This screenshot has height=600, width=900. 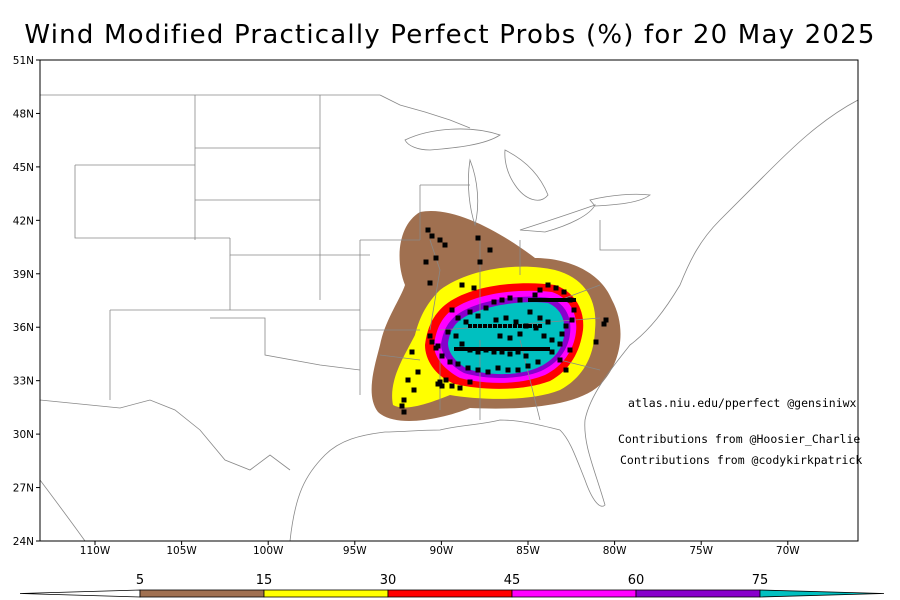 What do you see at coordinates (788, 551) in the screenshot?
I see `lon-label: 70W` at bounding box center [788, 551].